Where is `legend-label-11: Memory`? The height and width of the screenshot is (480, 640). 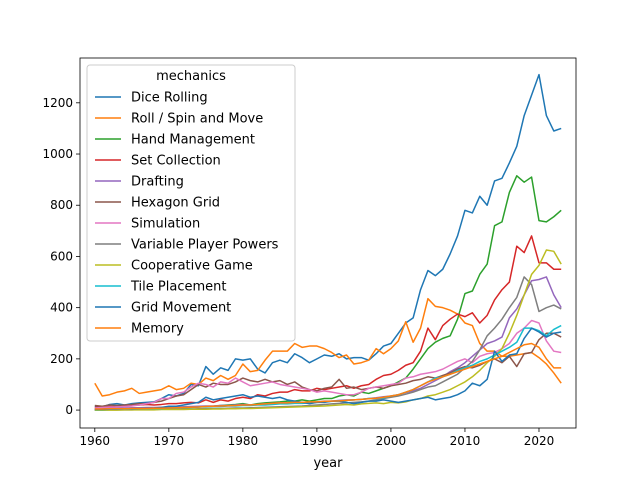 legend-label-11: Memory is located at coordinates (157, 329).